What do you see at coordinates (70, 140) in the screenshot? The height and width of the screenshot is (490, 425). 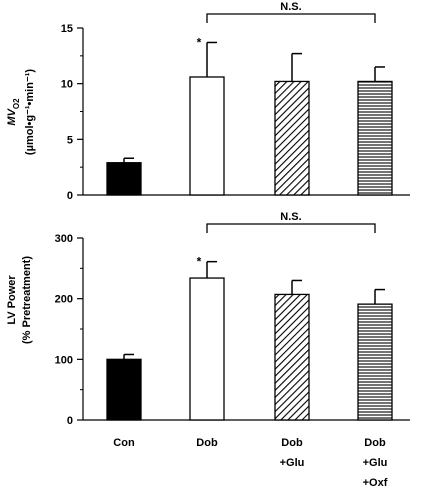 I see `y-tick-label: 5` at bounding box center [70, 140].